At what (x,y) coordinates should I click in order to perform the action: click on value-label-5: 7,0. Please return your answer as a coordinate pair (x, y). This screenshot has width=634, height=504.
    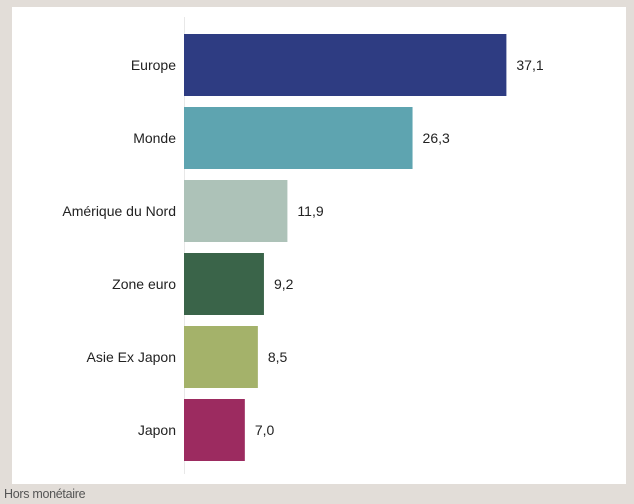
    Looking at the image, I should click on (265, 430).